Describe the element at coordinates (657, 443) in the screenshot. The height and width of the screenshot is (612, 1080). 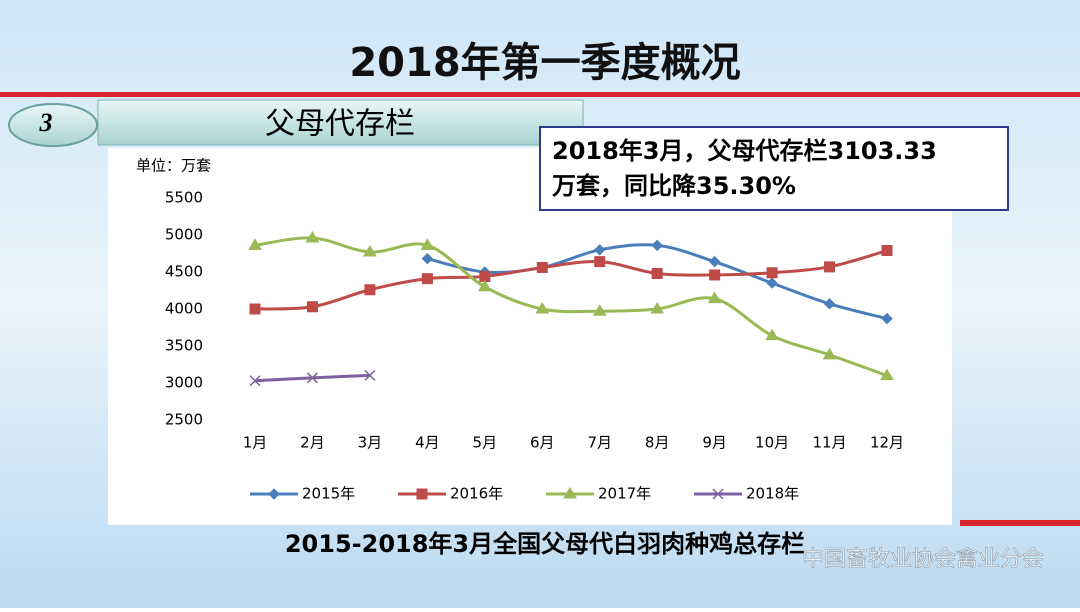
I see `x-tick-label: 8月` at that location.